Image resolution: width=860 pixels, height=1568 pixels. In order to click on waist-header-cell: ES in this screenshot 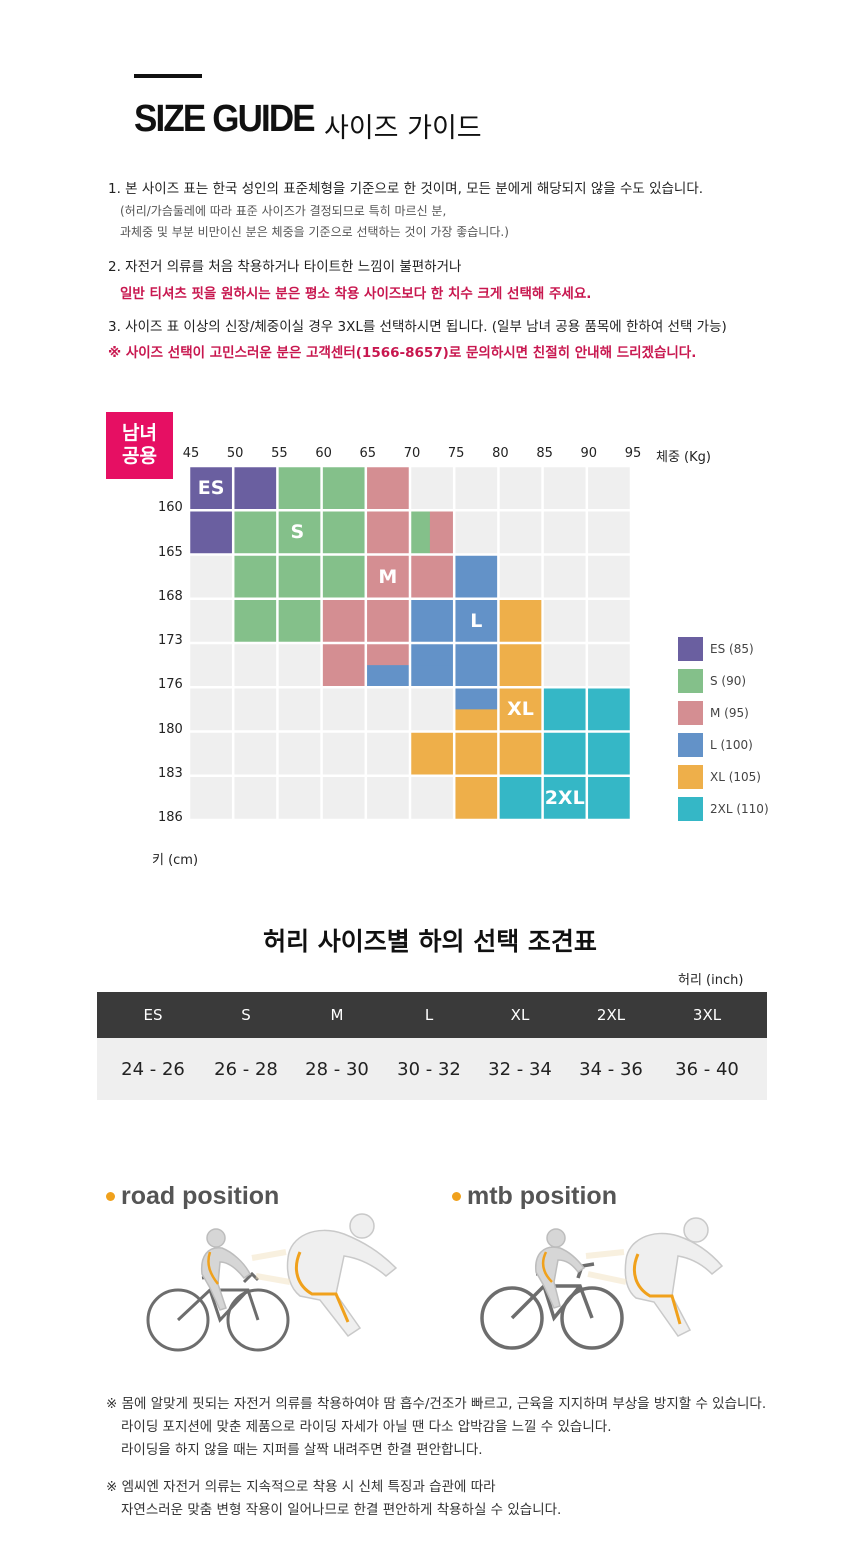, I will do `click(153, 1015)`.